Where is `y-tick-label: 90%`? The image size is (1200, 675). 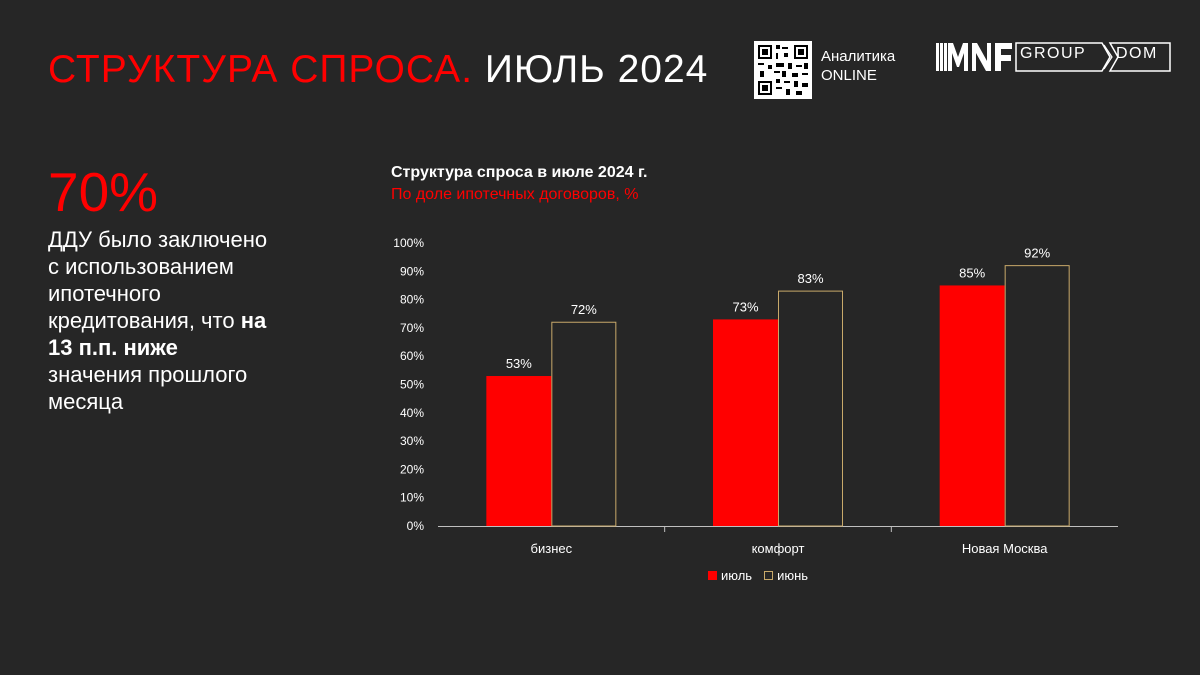 y-tick-label: 90% is located at coordinates (412, 271).